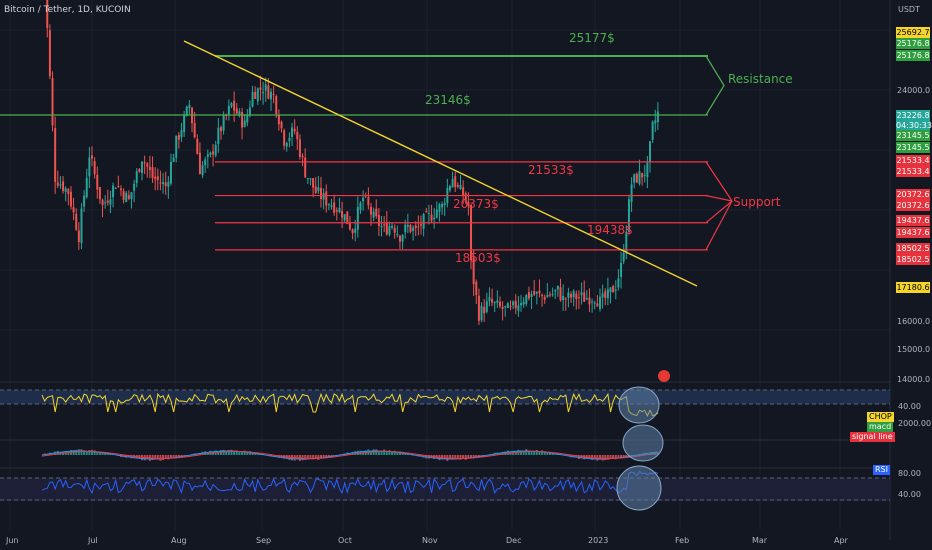  What do you see at coordinates (913, 205) in the screenshot?
I see `price-tag-10: 20372.6` at bounding box center [913, 205].